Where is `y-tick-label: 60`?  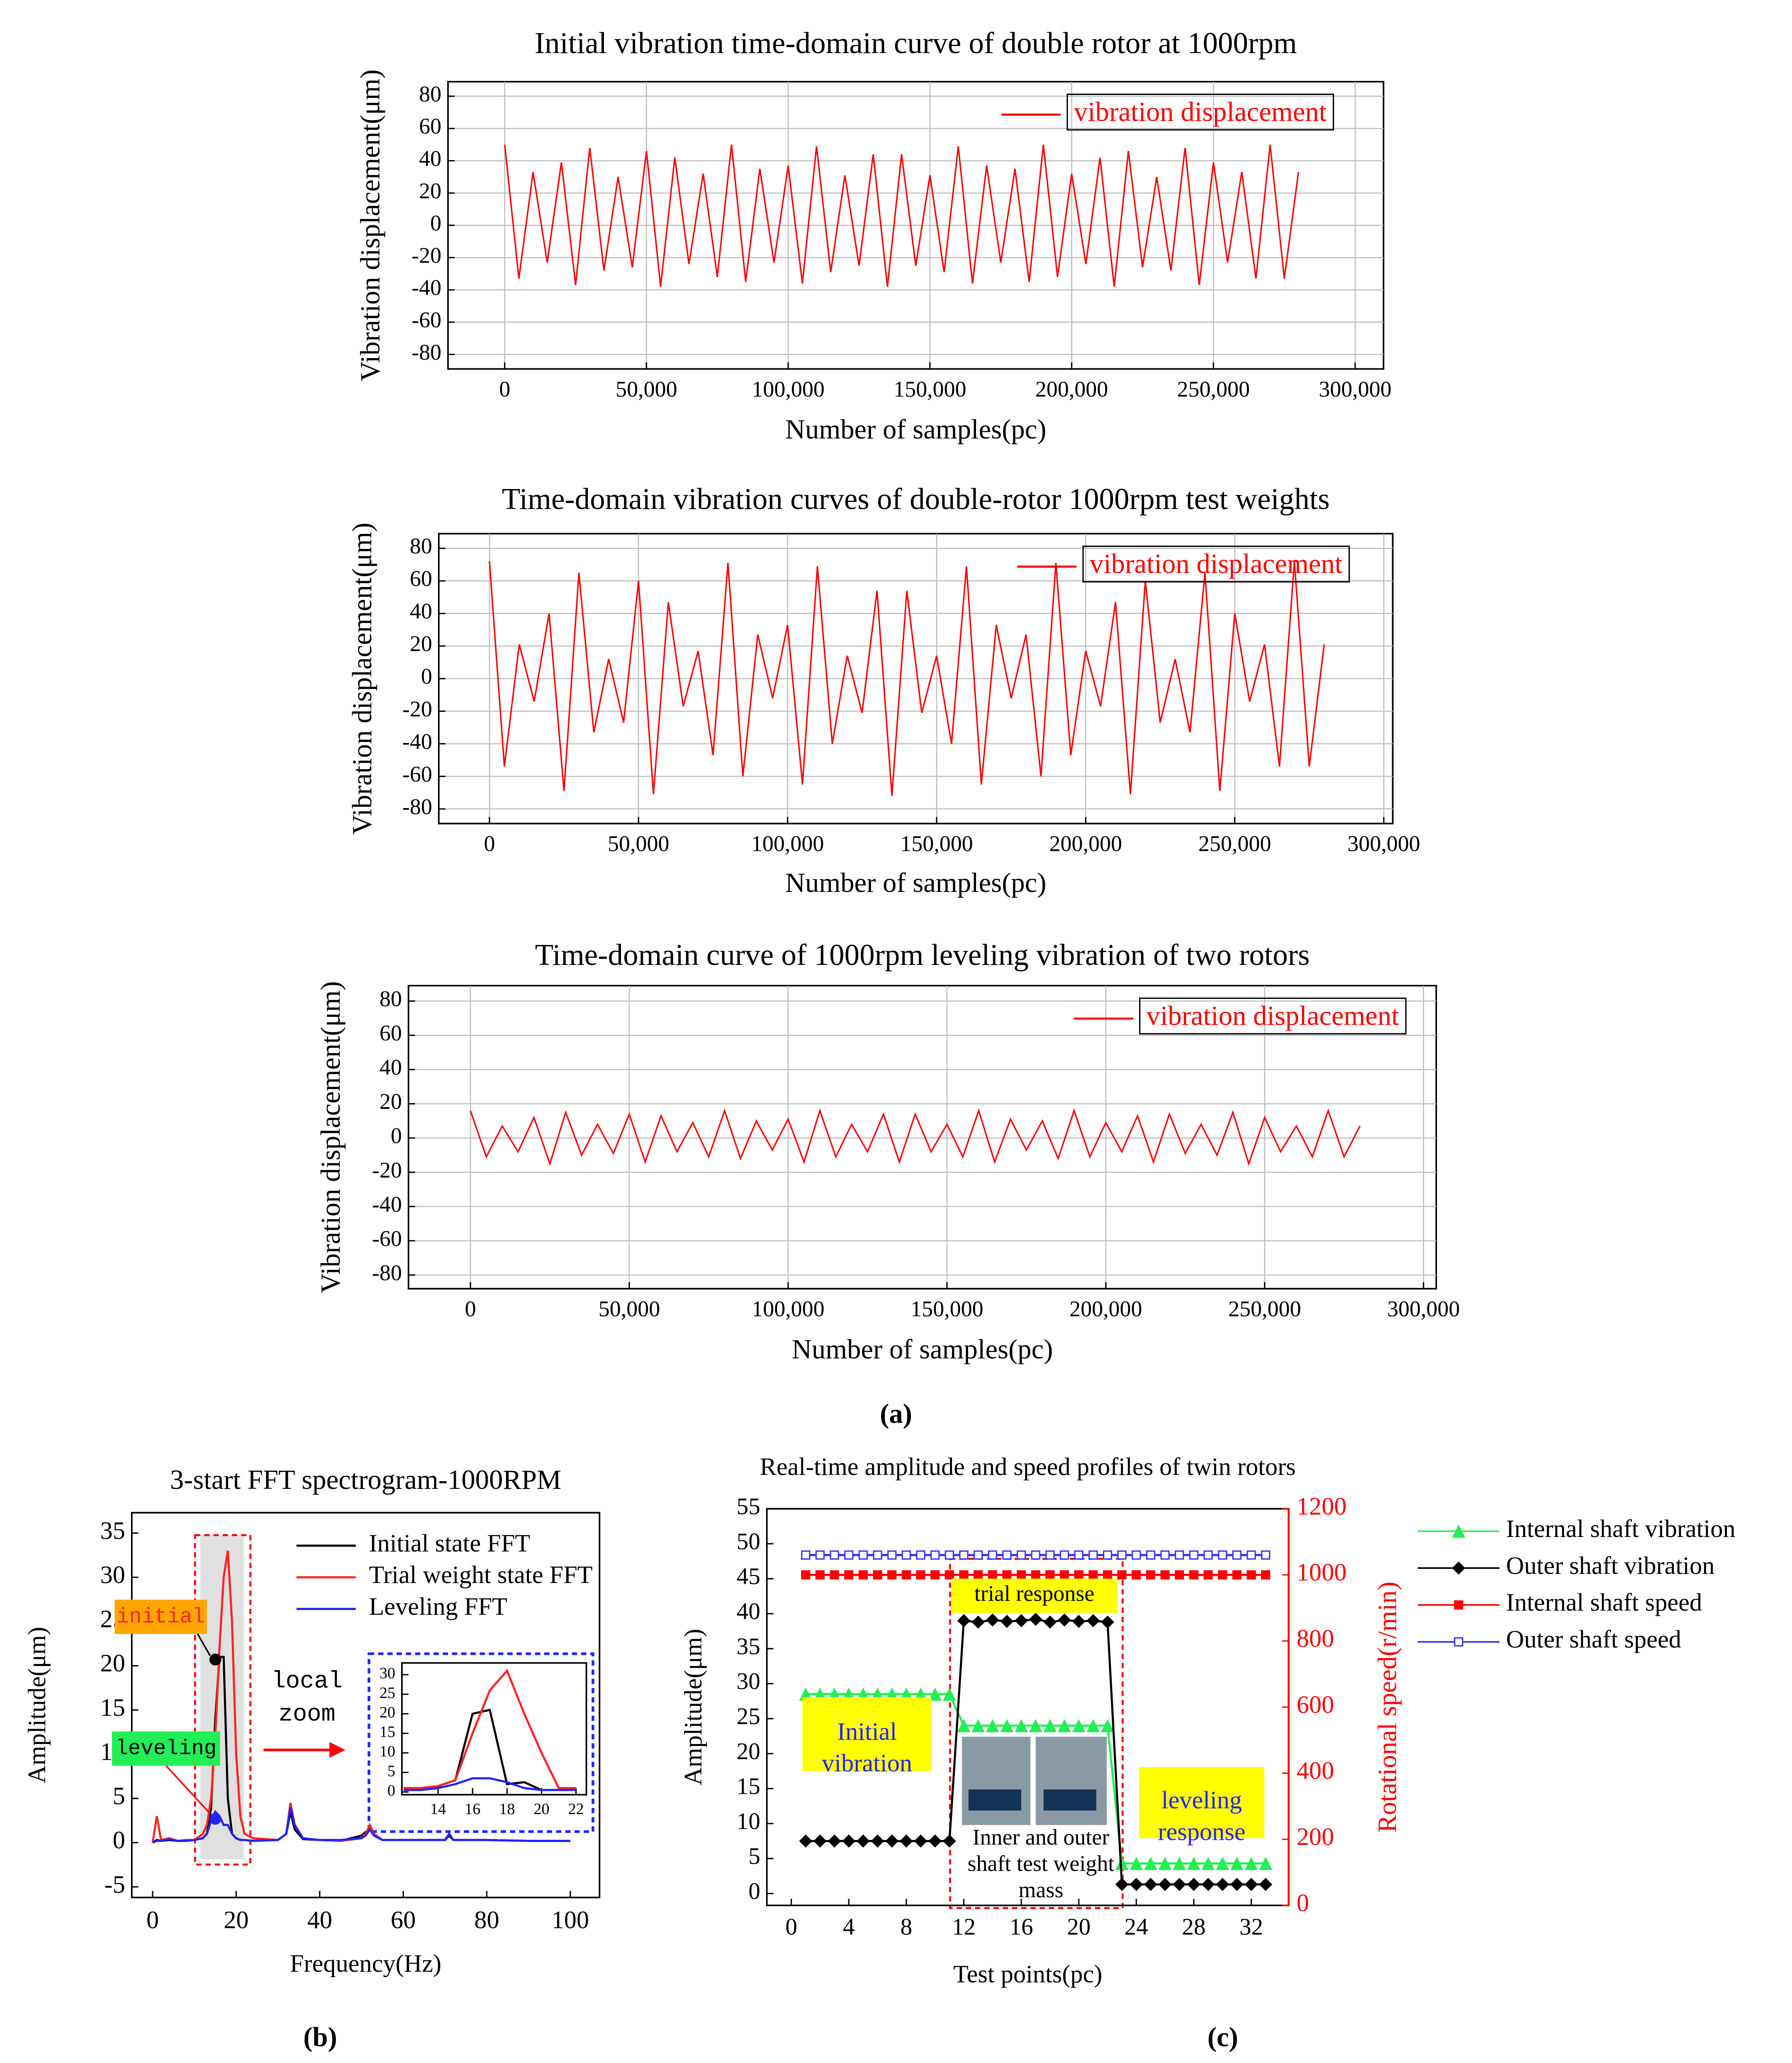 y-tick-label: 60 is located at coordinates (421, 578).